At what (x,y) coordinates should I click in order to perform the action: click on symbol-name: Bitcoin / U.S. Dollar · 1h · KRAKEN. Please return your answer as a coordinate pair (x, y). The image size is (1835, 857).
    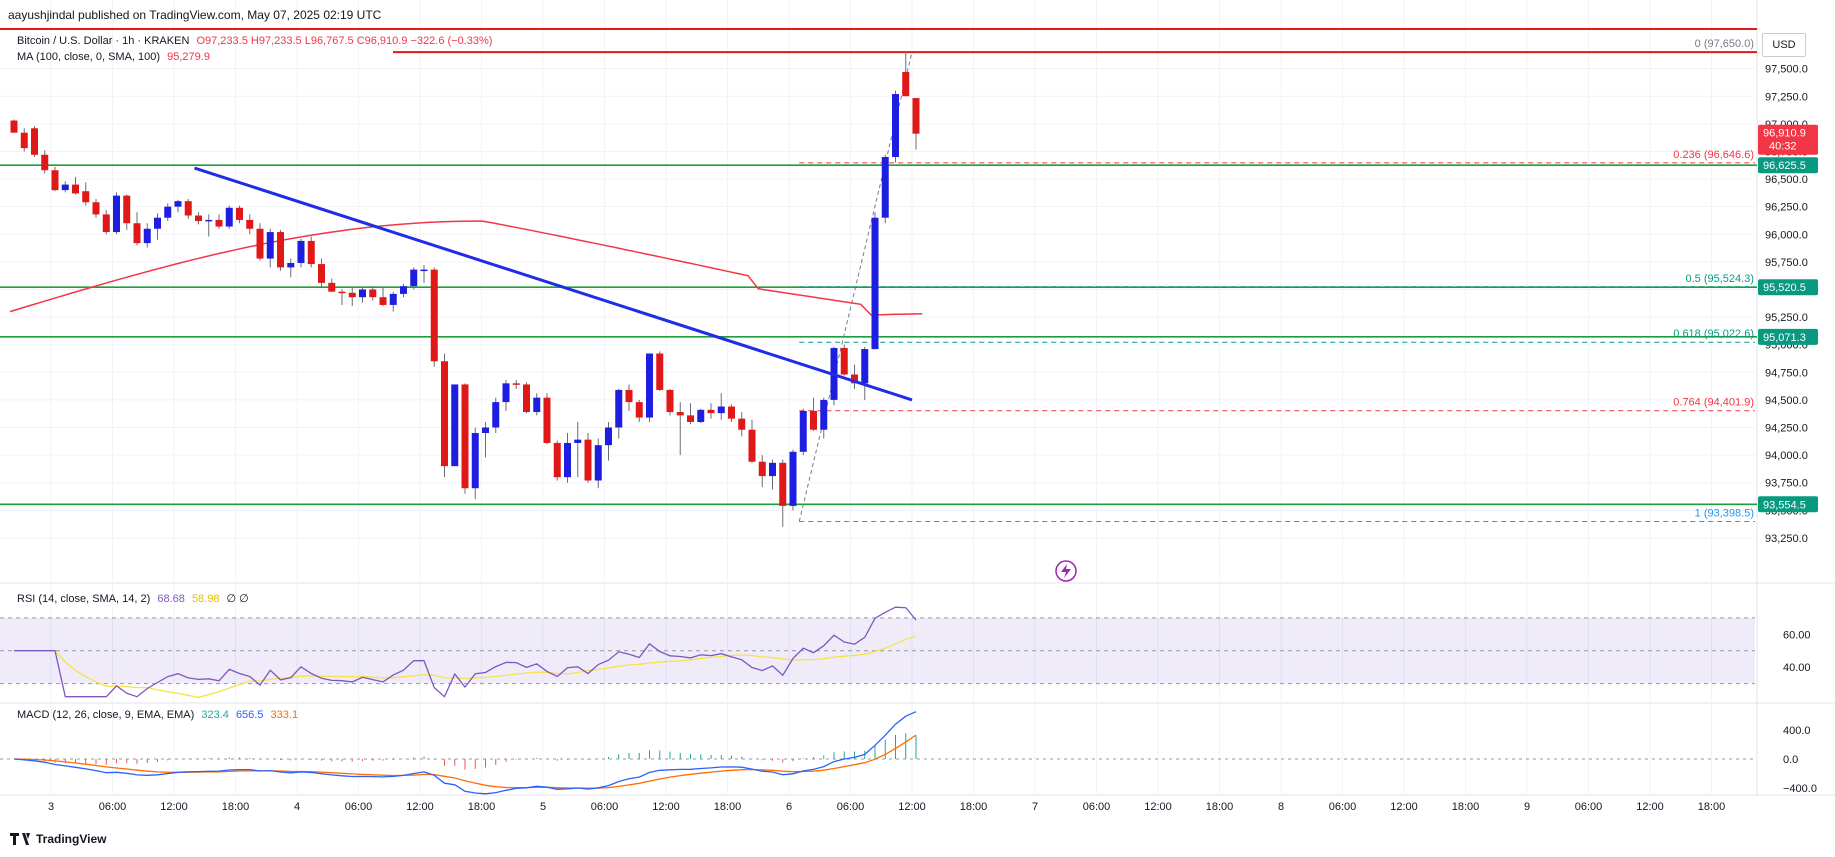
    Looking at the image, I should click on (103, 41).